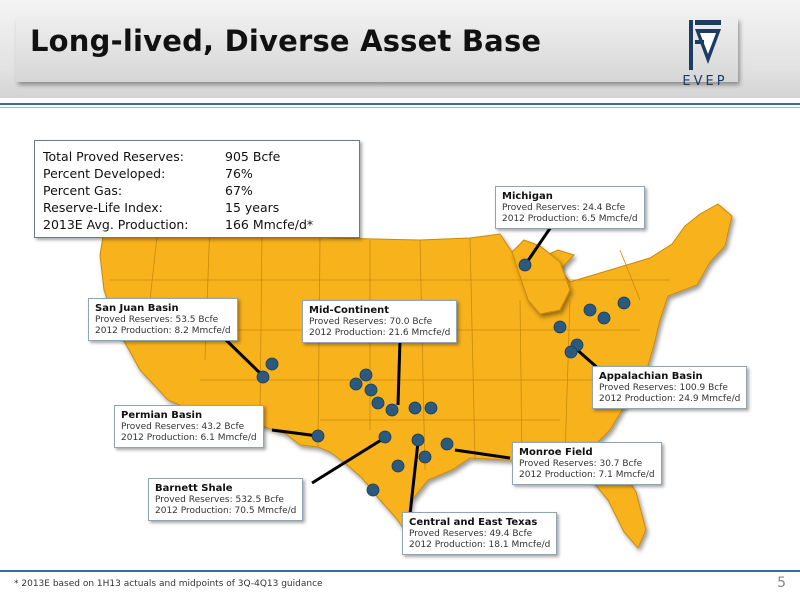  What do you see at coordinates (183, 427) in the screenshot?
I see `callout-reserves: Proved Reserves: 43.2 Bcfe` at bounding box center [183, 427].